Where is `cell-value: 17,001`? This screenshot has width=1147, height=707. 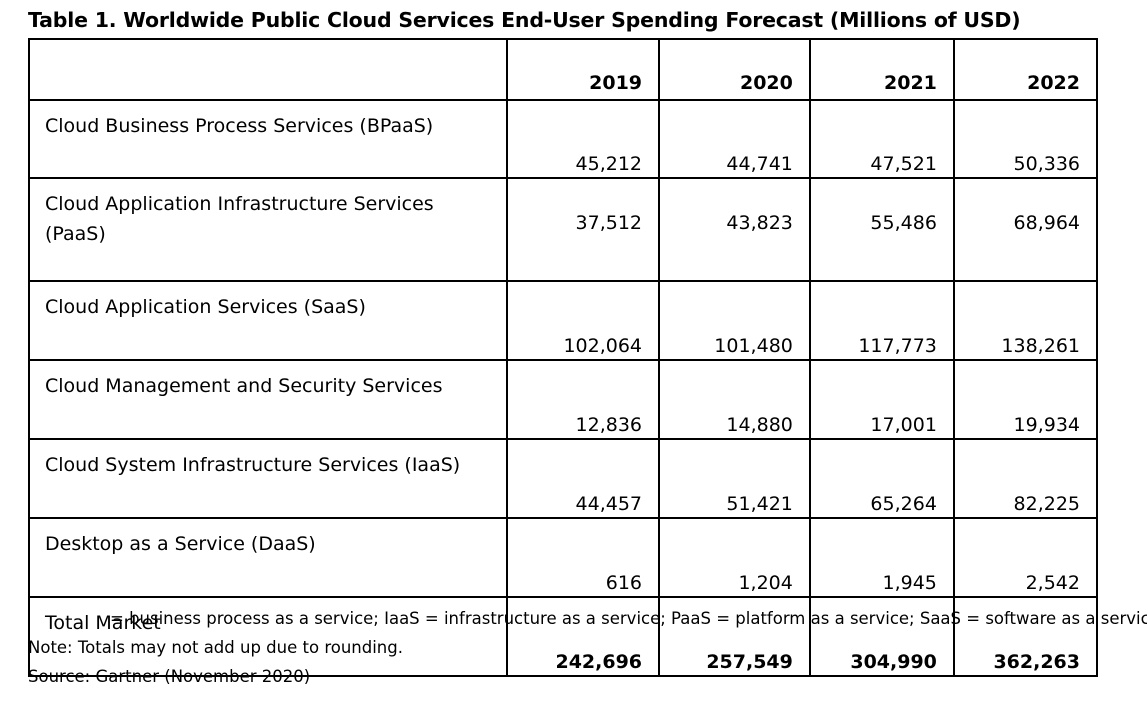 cell-value: 17,001 is located at coordinates (881, 399).